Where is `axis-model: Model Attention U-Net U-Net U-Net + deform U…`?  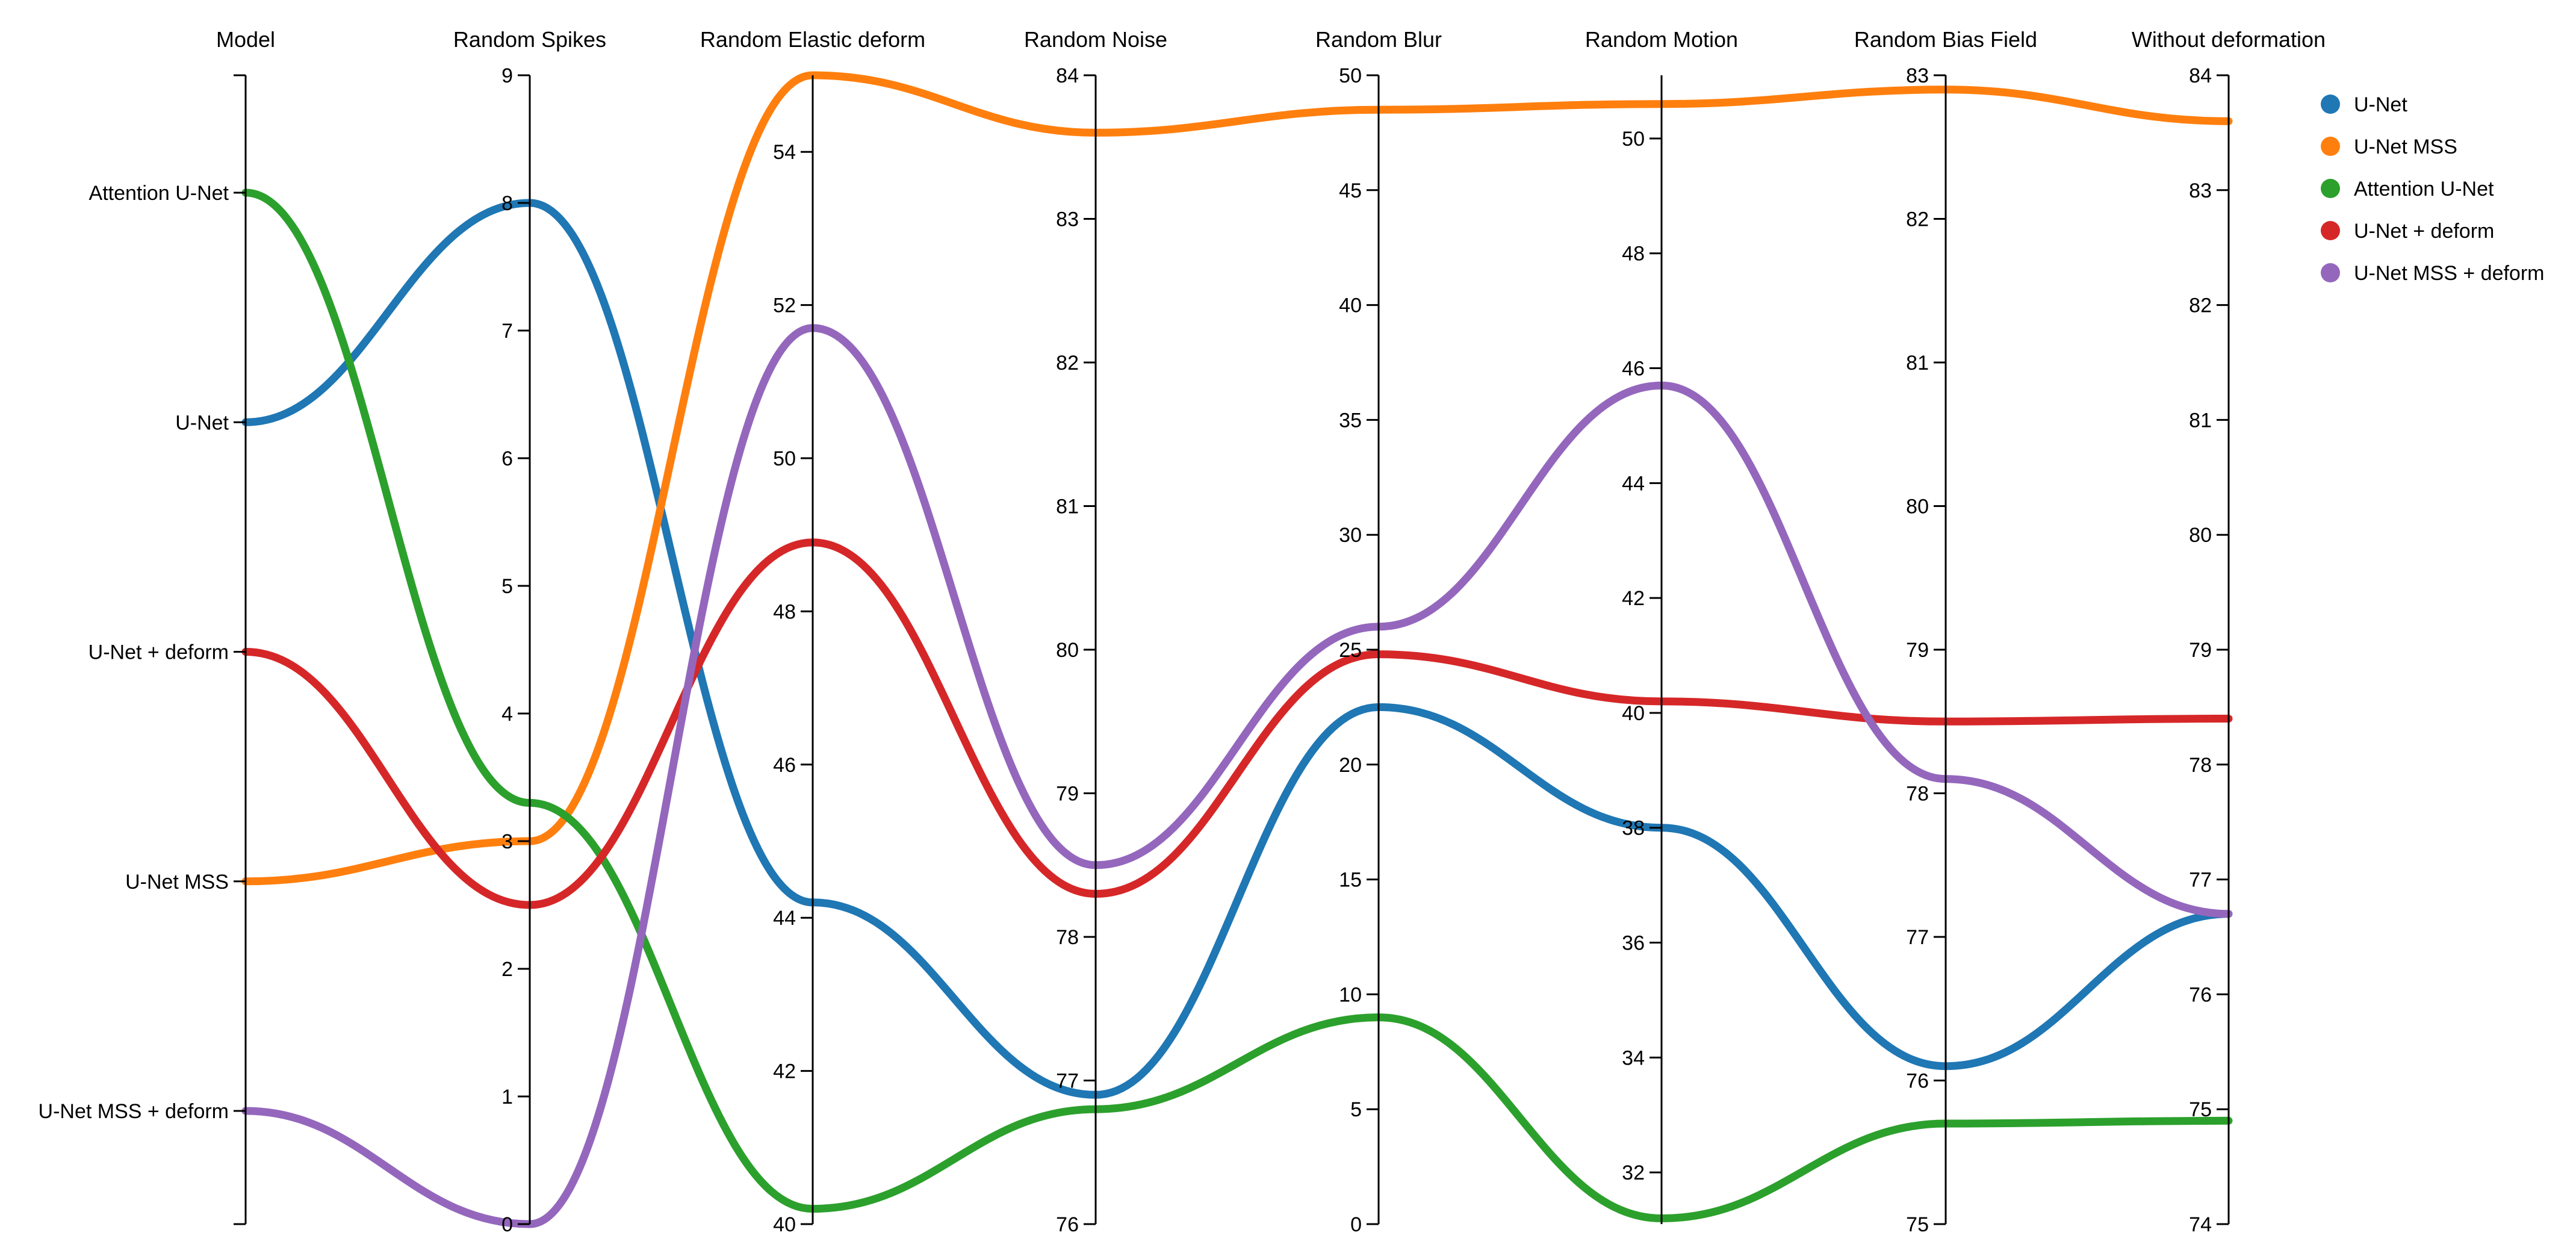
axis-model: Model Attention U-Net U-Net U-Net + deform U… is located at coordinates (157, 626).